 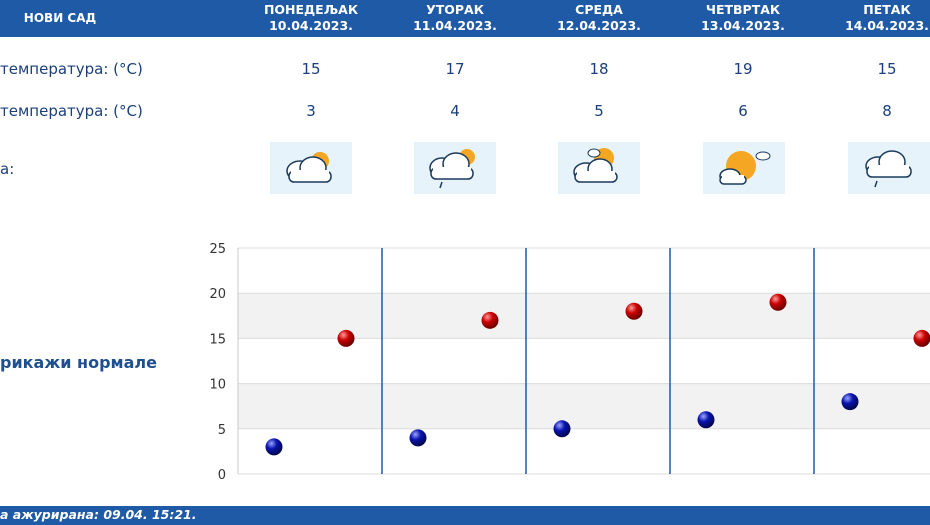 What do you see at coordinates (599, 111) in the screenshot?
I see `min-temp-value: 5` at bounding box center [599, 111].